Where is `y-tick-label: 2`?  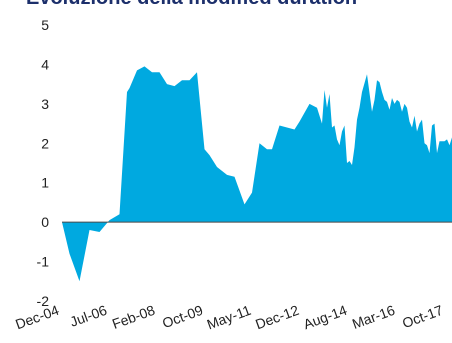 y-tick-label: 2 is located at coordinates (45, 143).